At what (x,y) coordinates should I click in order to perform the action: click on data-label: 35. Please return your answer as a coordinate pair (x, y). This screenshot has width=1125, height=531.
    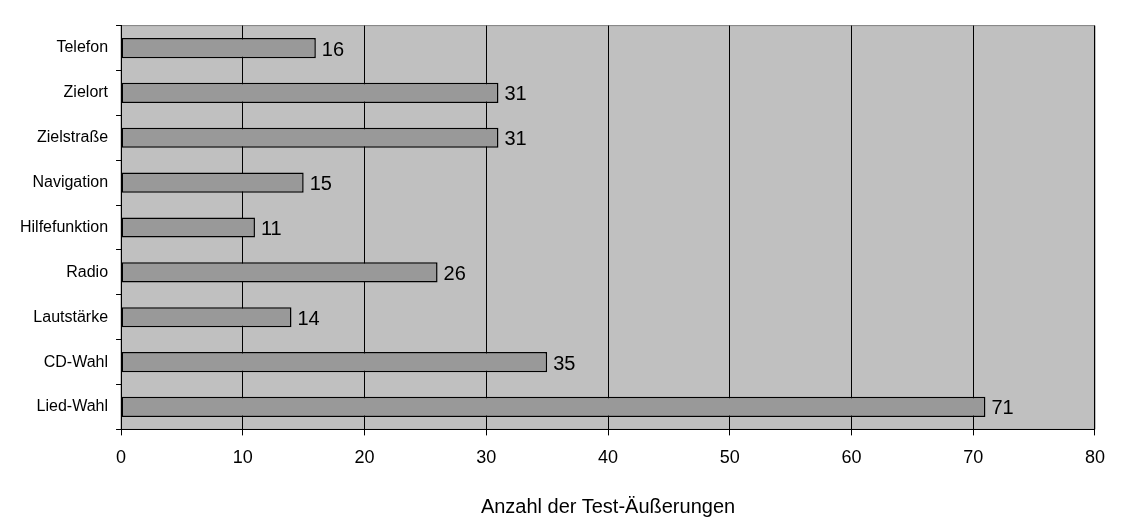
    Looking at the image, I should click on (564, 362).